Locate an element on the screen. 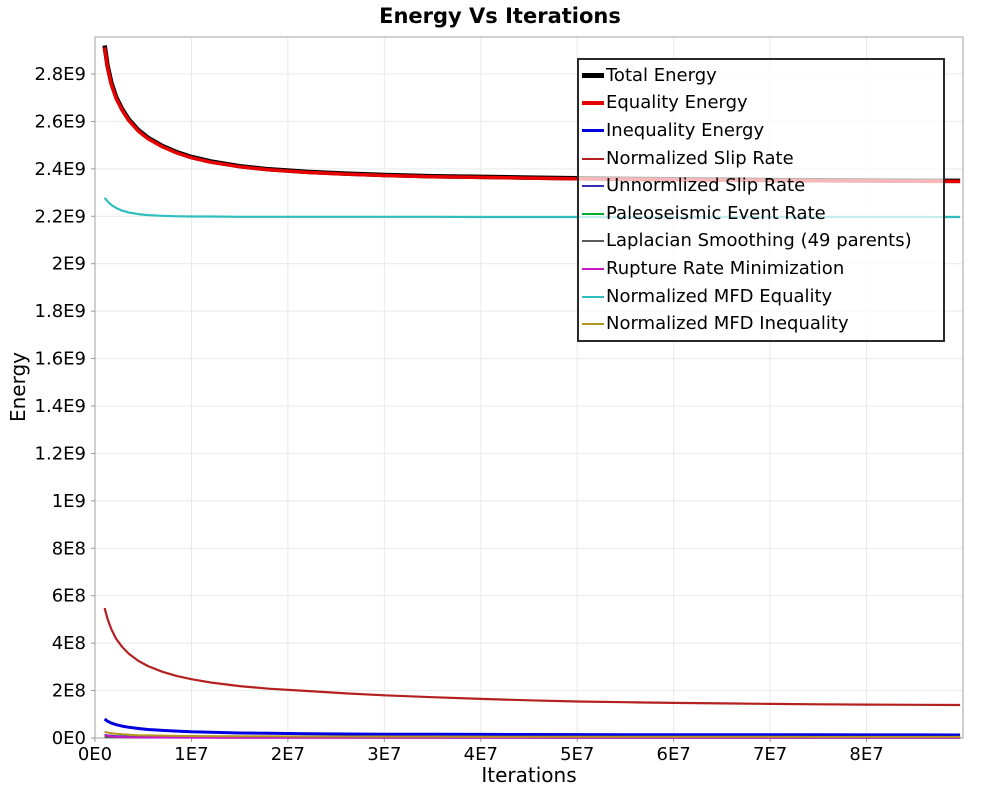 This screenshot has height=800, width=1000. legend-item-normalized-mfd-inequality: Normalized MFD Inequality is located at coordinates (761, 324).